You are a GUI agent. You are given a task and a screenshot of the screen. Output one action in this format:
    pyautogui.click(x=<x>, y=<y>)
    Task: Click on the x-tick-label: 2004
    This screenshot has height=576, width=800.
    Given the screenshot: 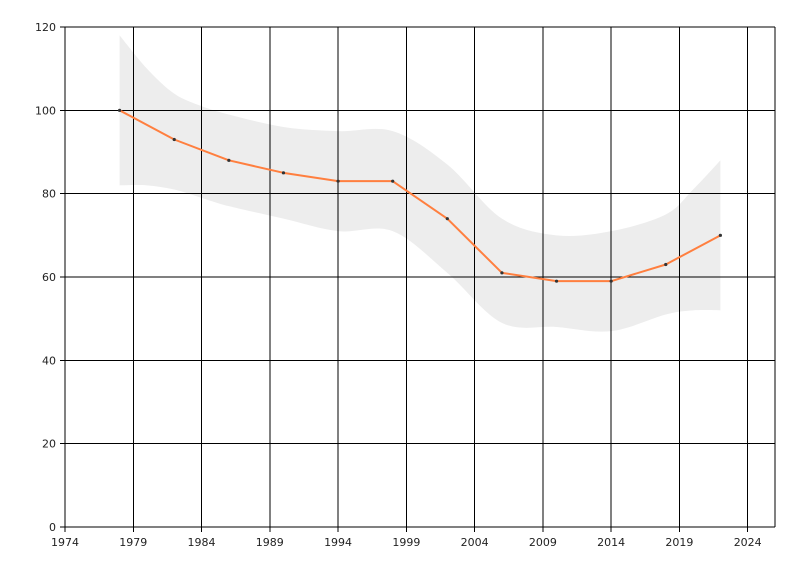 What is the action you would take?
    pyautogui.click(x=475, y=542)
    